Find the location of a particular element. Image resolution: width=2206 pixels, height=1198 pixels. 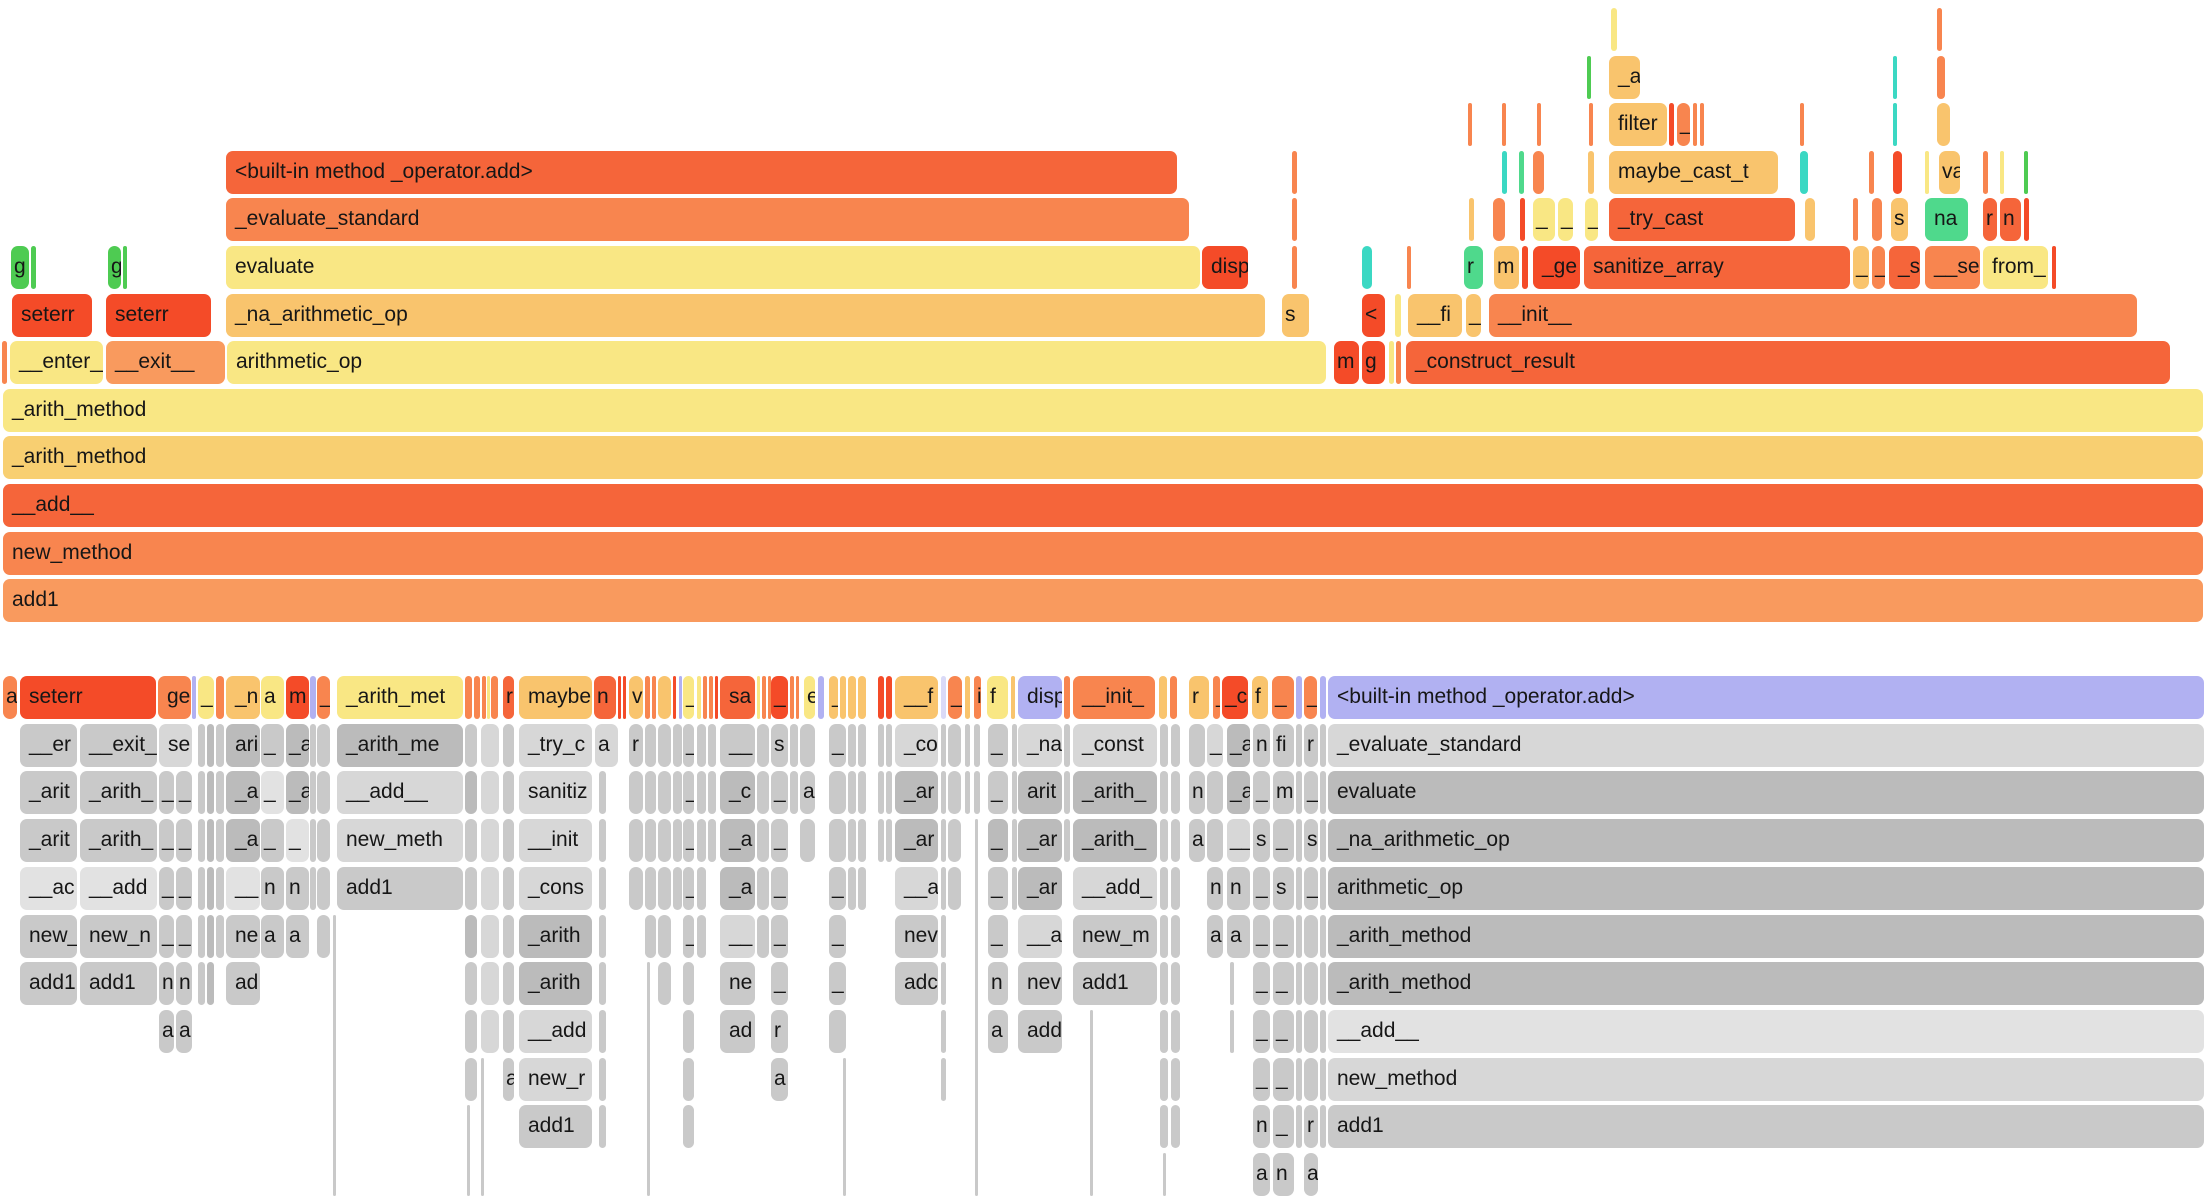

caller-stack-bar-new_r: new_r is located at coordinates (555, 1079).